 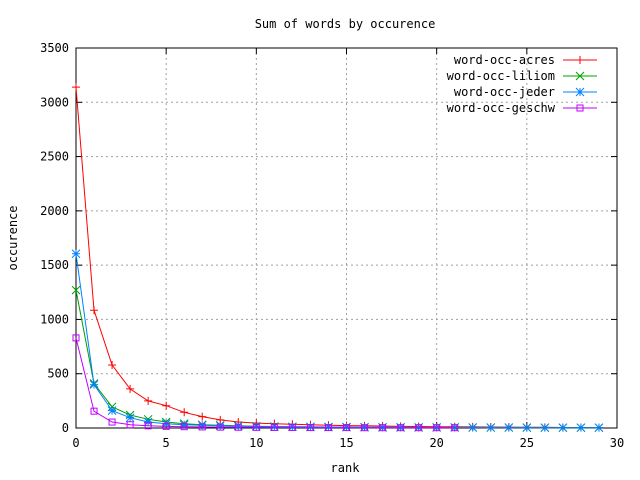 What do you see at coordinates (54, 265) in the screenshot?
I see `y-tick-label-3: 1500` at bounding box center [54, 265].